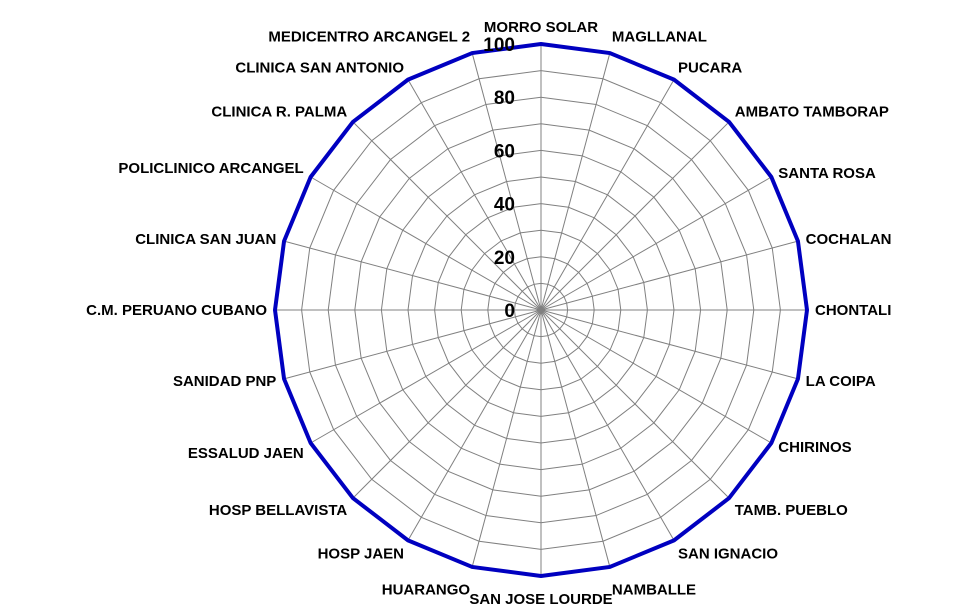 The height and width of the screenshot is (608, 957). What do you see at coordinates (210, 168) in the screenshot?
I see `category-label: POLICLINICO ARCANGEL` at bounding box center [210, 168].